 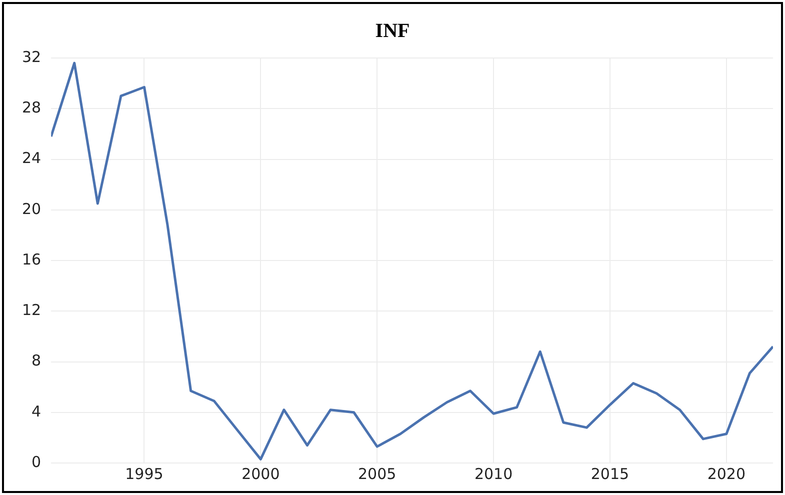 What do you see at coordinates (377, 473) in the screenshot?
I see `x-tick-label: 2005` at bounding box center [377, 473].